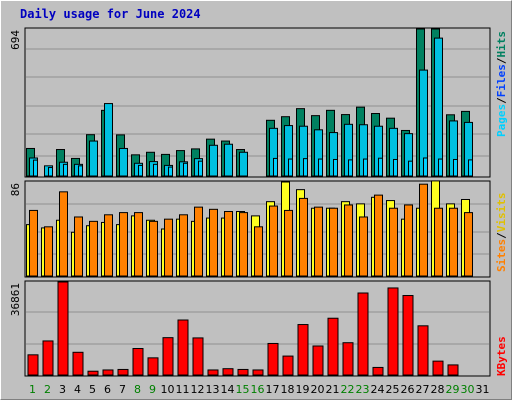 The width and height of the screenshot is (512, 400). What do you see at coordinates (438, 389) in the screenshot?
I see `day-label: 28` at bounding box center [438, 389].